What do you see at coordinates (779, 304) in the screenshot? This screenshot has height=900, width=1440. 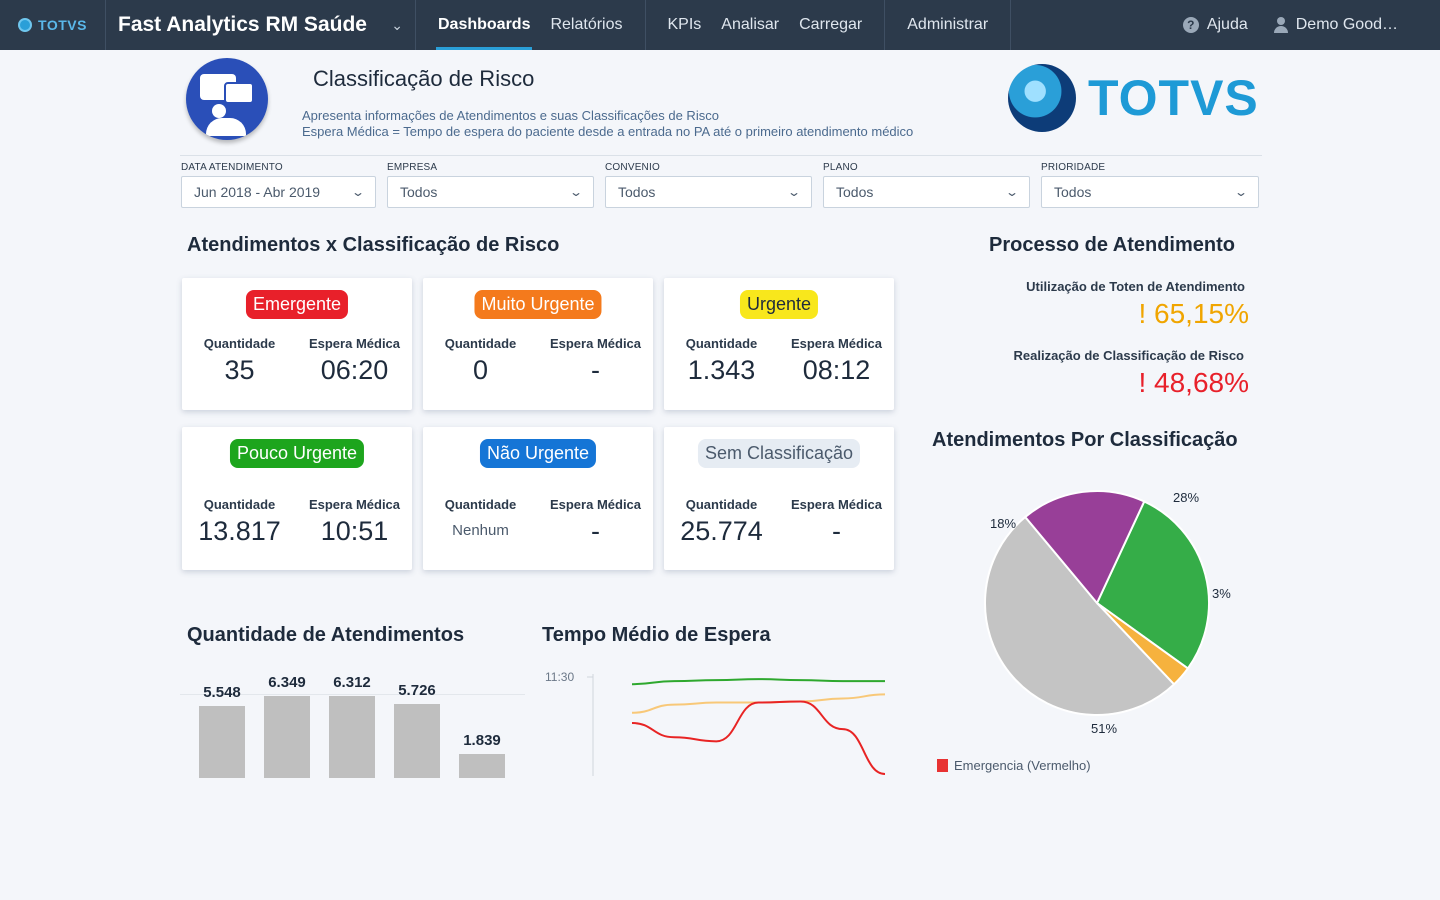 I see `risk-badge: Urgente` at bounding box center [779, 304].